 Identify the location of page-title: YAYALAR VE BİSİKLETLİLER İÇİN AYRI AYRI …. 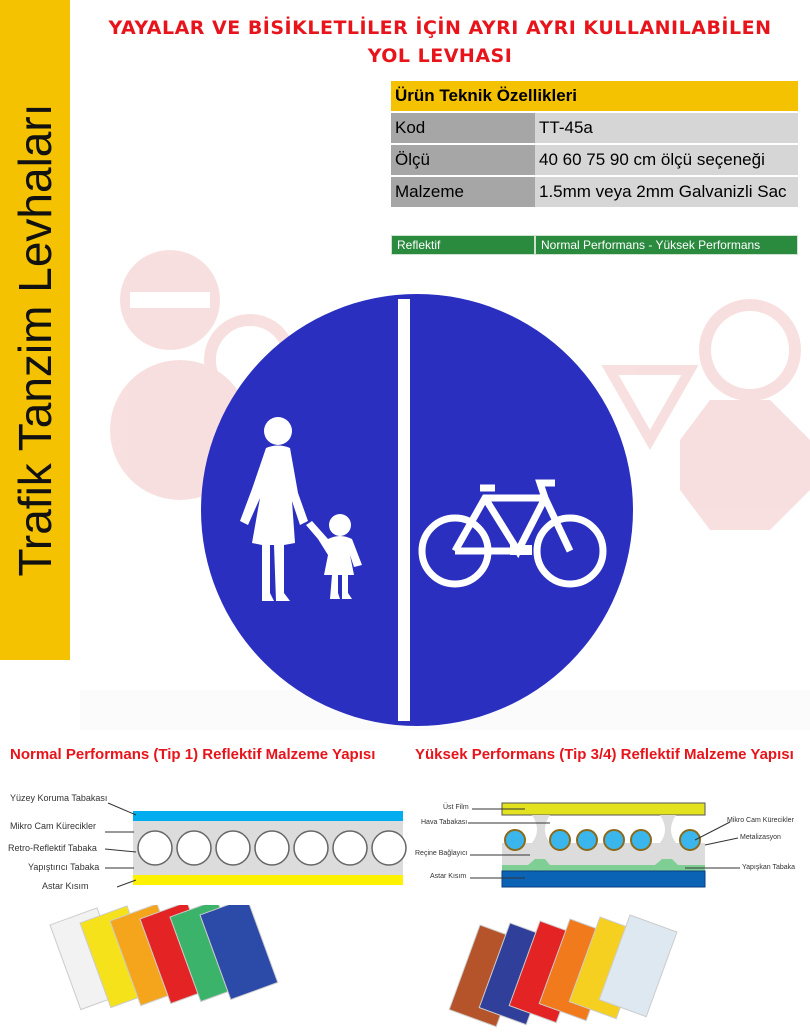
(440, 42).